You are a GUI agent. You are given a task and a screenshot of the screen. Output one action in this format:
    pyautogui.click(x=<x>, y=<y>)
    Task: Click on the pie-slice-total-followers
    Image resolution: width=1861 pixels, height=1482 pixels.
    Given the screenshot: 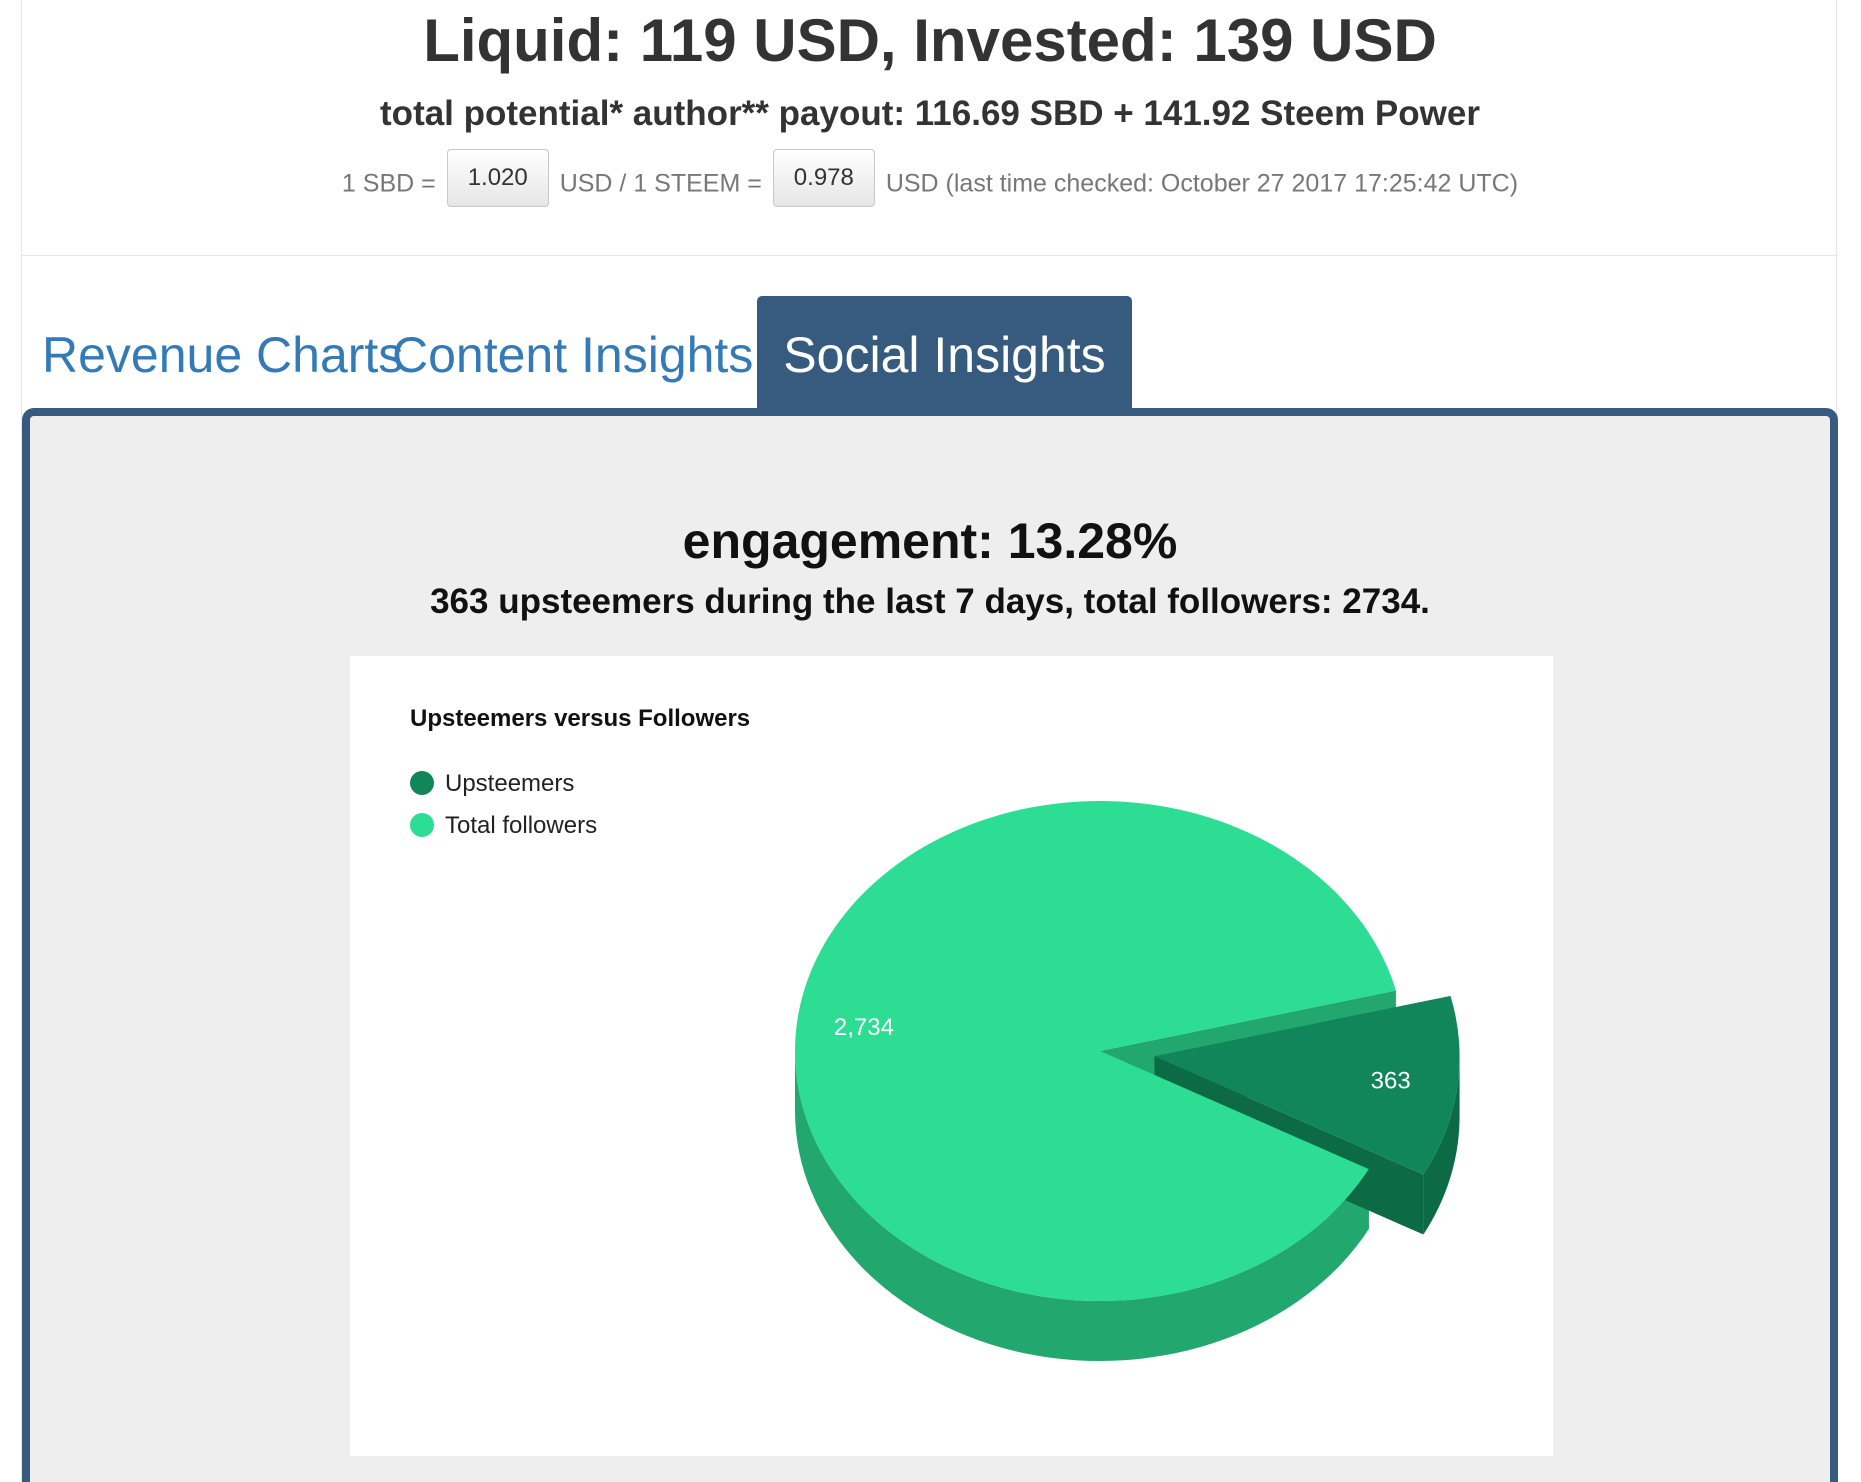 What is the action you would take?
    pyautogui.click(x=1095, y=1051)
    